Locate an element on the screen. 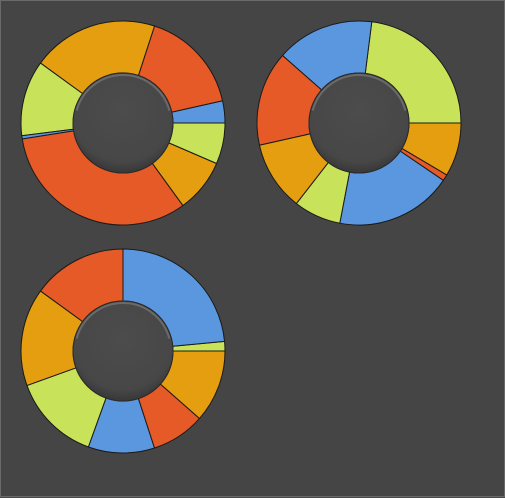 This screenshot has height=498, width=505. donut-2-hole is located at coordinates (359, 123).